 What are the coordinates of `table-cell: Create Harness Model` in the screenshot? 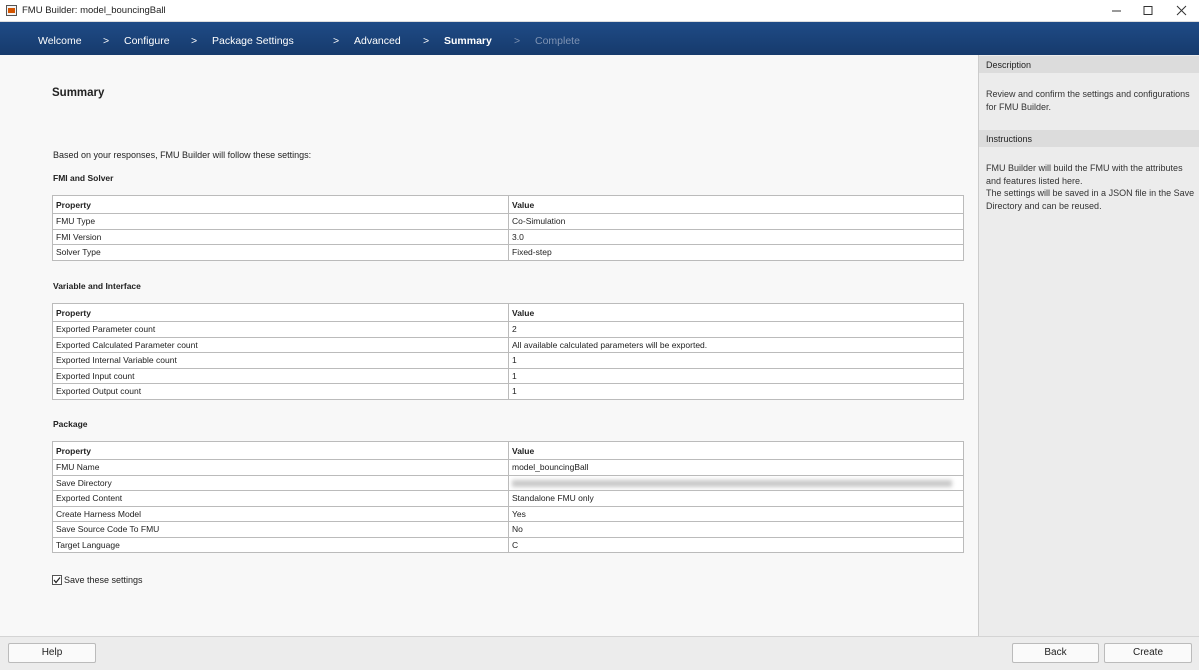 It's located at (280, 513).